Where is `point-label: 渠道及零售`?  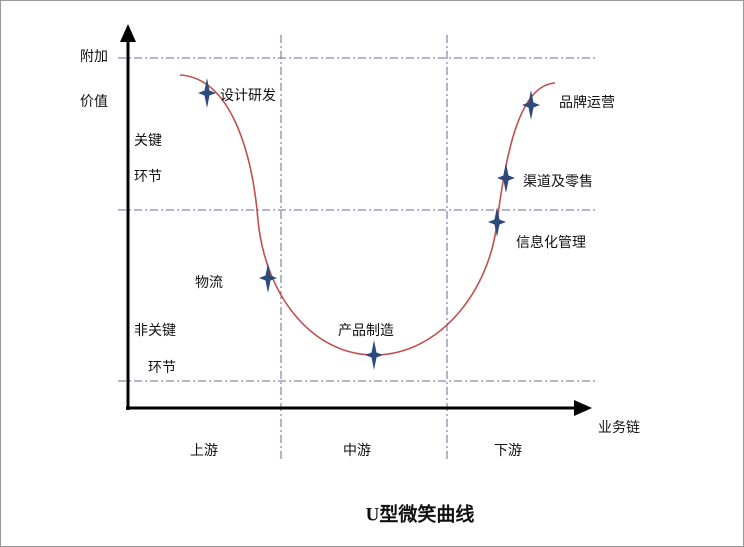
point-label: 渠道及零售 is located at coordinates (558, 182).